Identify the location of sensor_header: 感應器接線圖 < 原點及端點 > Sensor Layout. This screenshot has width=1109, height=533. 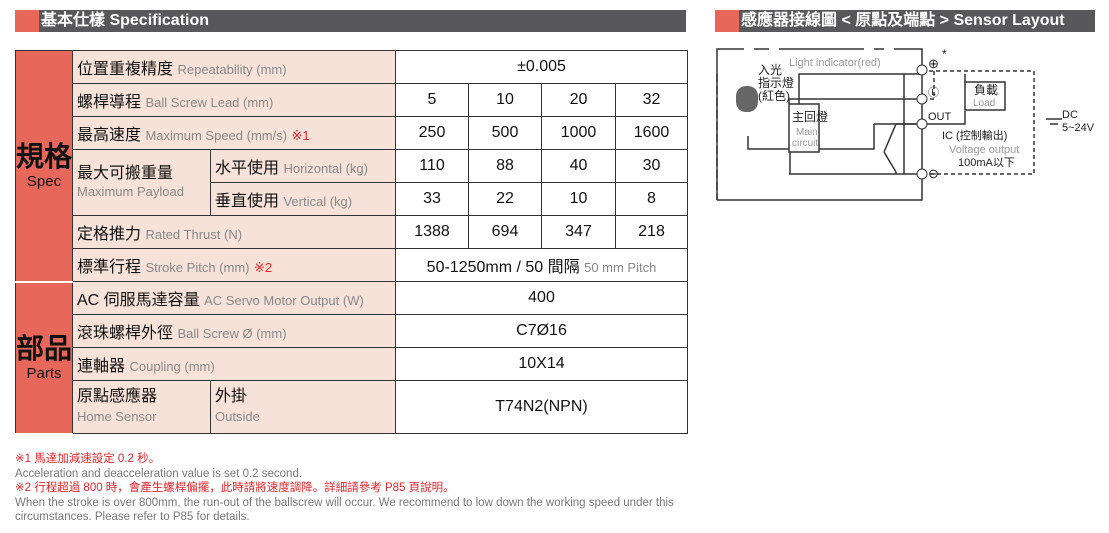
(903, 20).